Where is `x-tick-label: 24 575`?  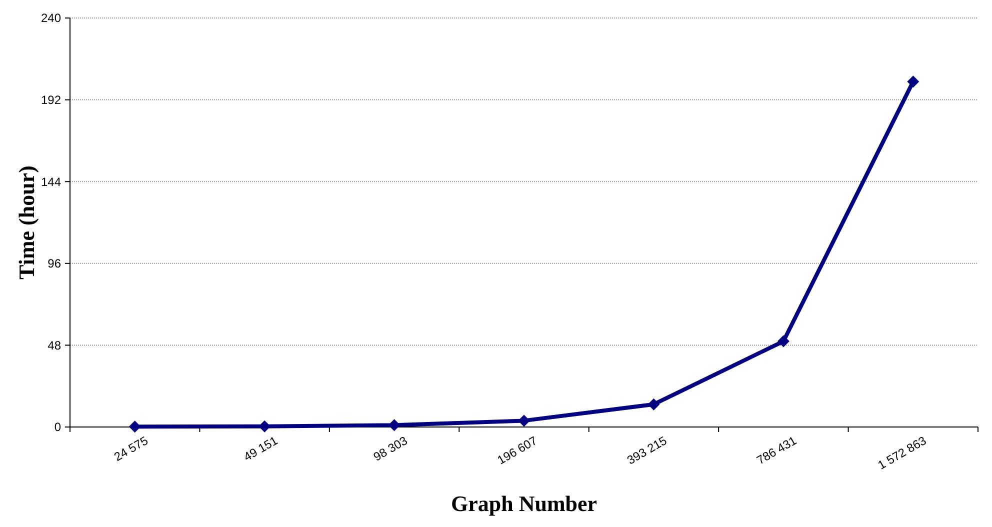 x-tick-label: 24 575 is located at coordinates (131, 448).